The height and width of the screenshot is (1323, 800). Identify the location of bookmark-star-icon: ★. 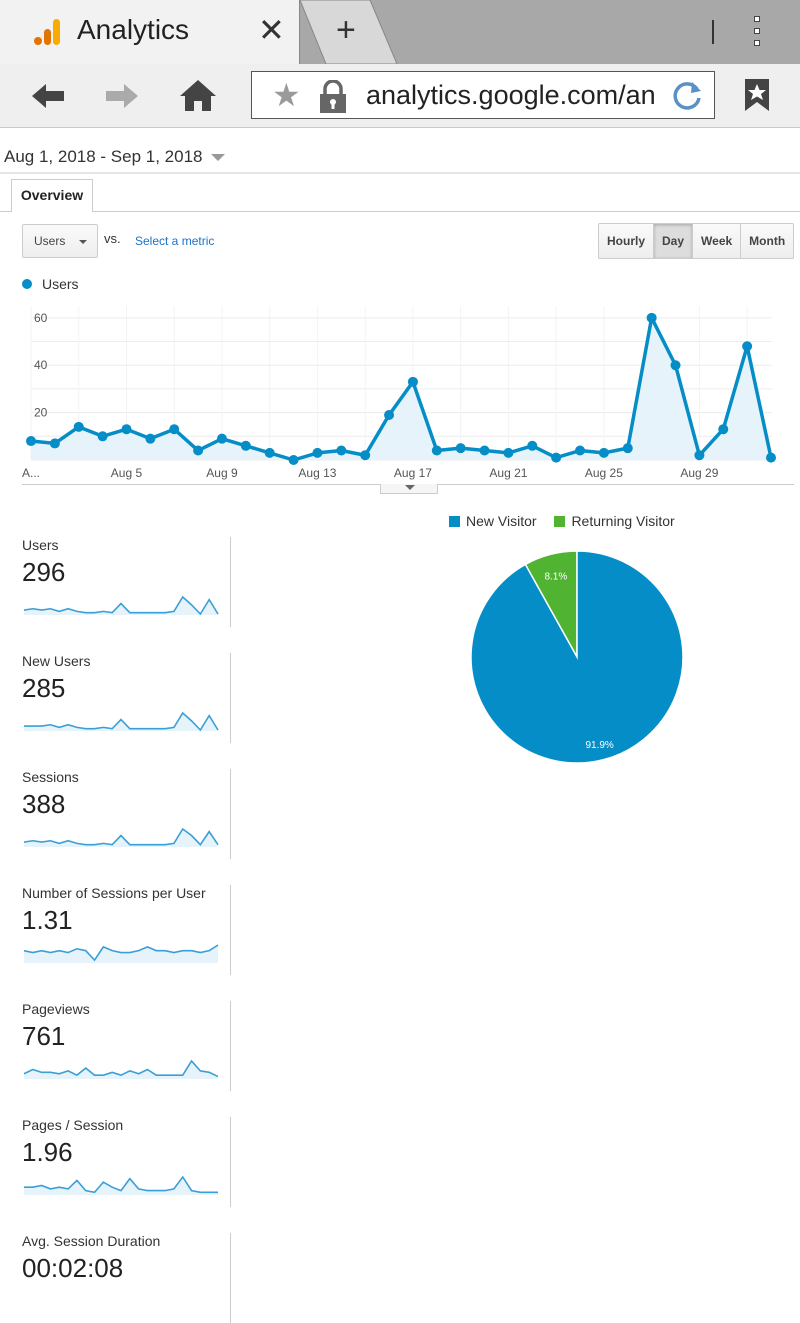
(286, 95).